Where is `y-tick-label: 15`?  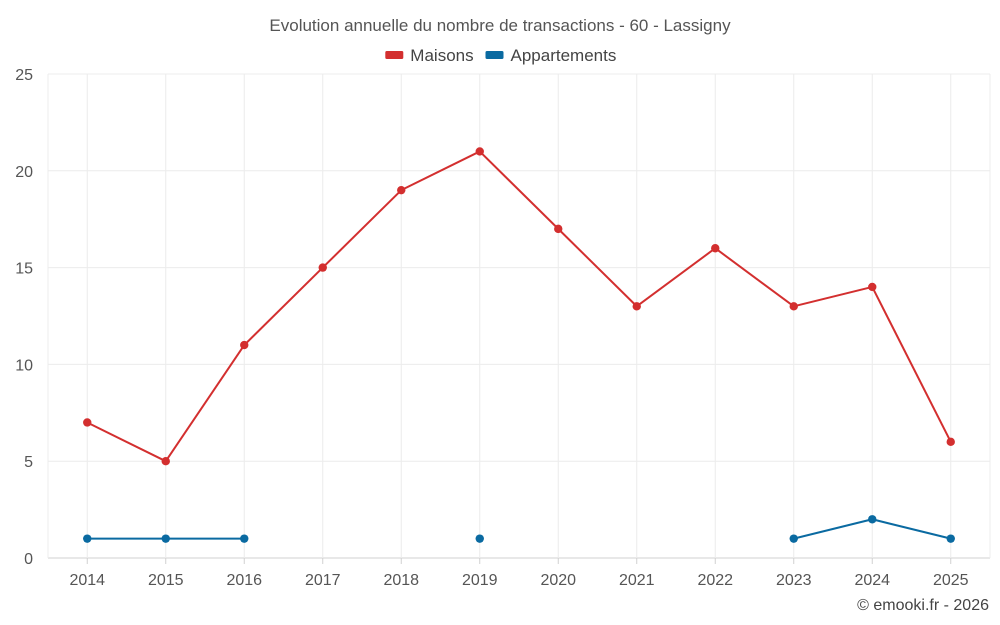
y-tick-label: 15 is located at coordinates (24, 269).